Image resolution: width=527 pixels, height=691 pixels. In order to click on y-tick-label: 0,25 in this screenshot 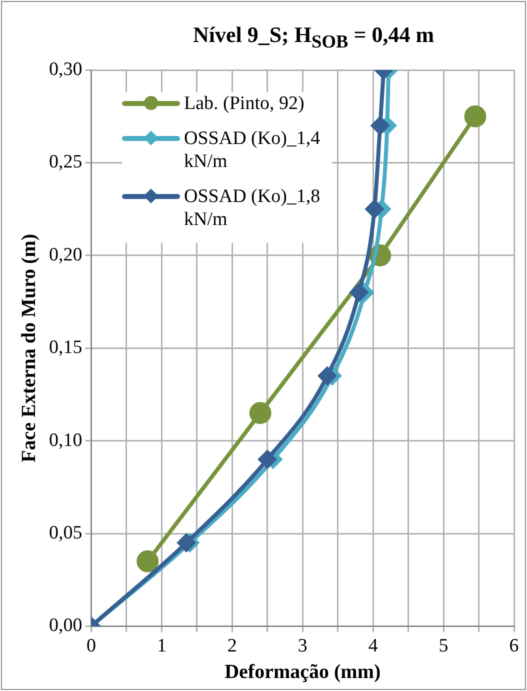, I will do `click(65, 162)`.